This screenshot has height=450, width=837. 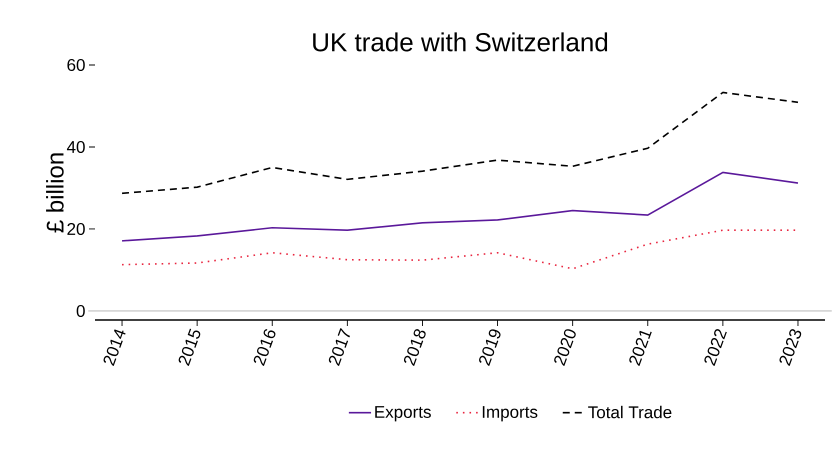 I want to click on x-tick-label: 2016, so click(x=265, y=347).